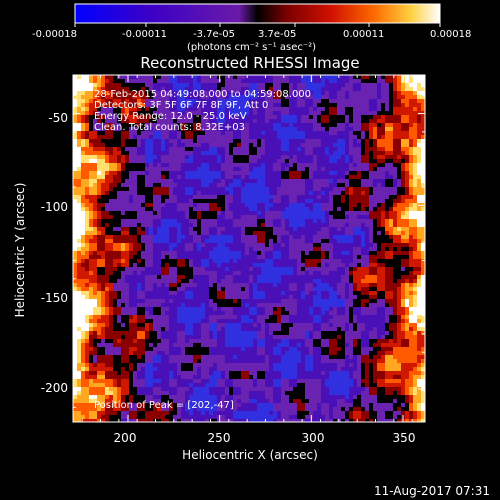 This screenshot has height=500, width=500. I want to click on y-tick-label-neg50: -50, so click(58, 118).